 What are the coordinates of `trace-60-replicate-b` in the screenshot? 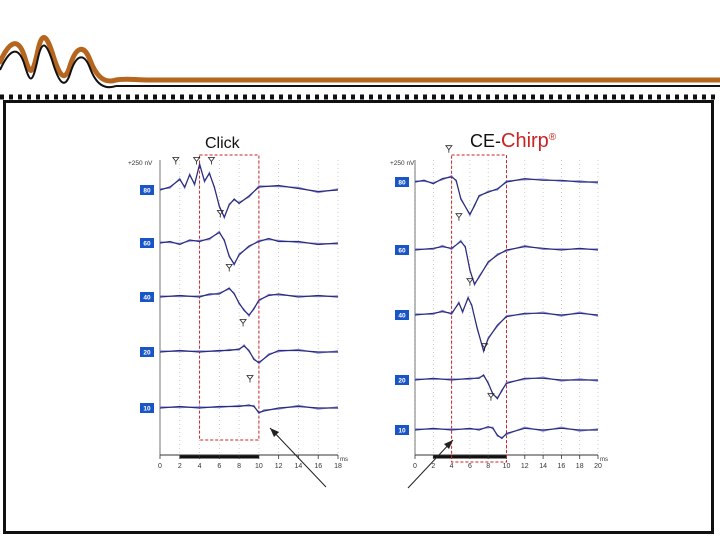 It's located at (249, 248).